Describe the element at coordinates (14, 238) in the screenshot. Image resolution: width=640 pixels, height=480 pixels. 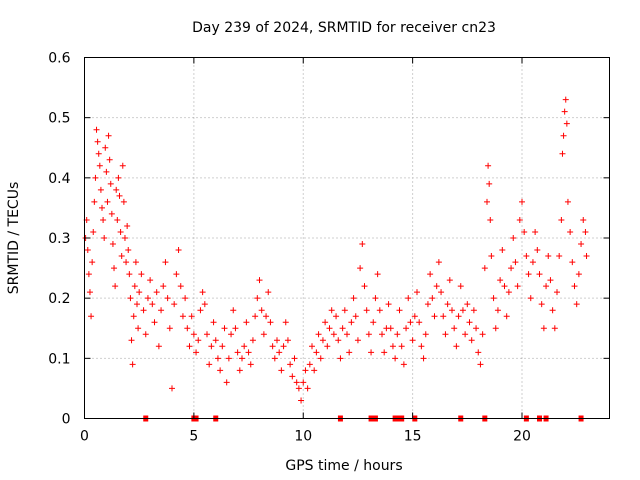
I see `y-axis-label: SRMTID / TECUs` at that location.